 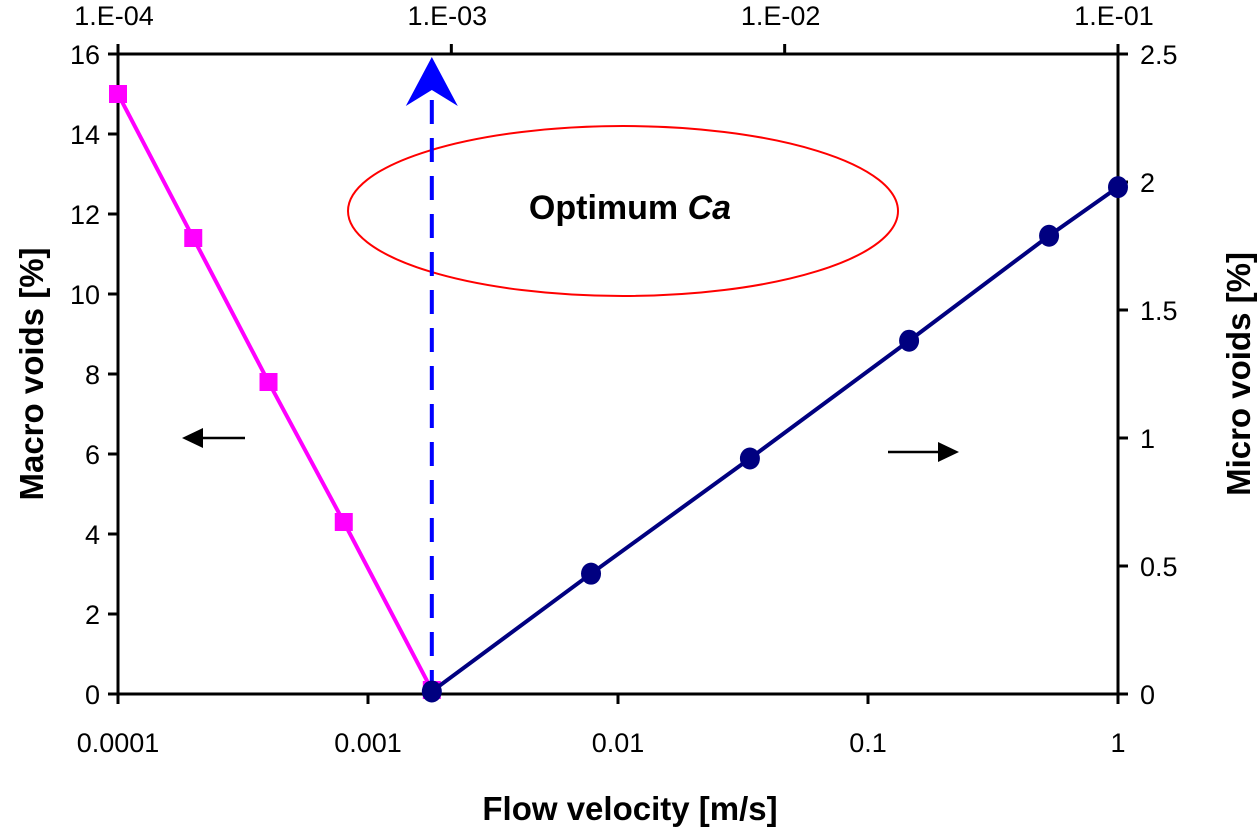 What do you see at coordinates (431, 375) in the screenshot?
I see `optimum-line` at bounding box center [431, 375].